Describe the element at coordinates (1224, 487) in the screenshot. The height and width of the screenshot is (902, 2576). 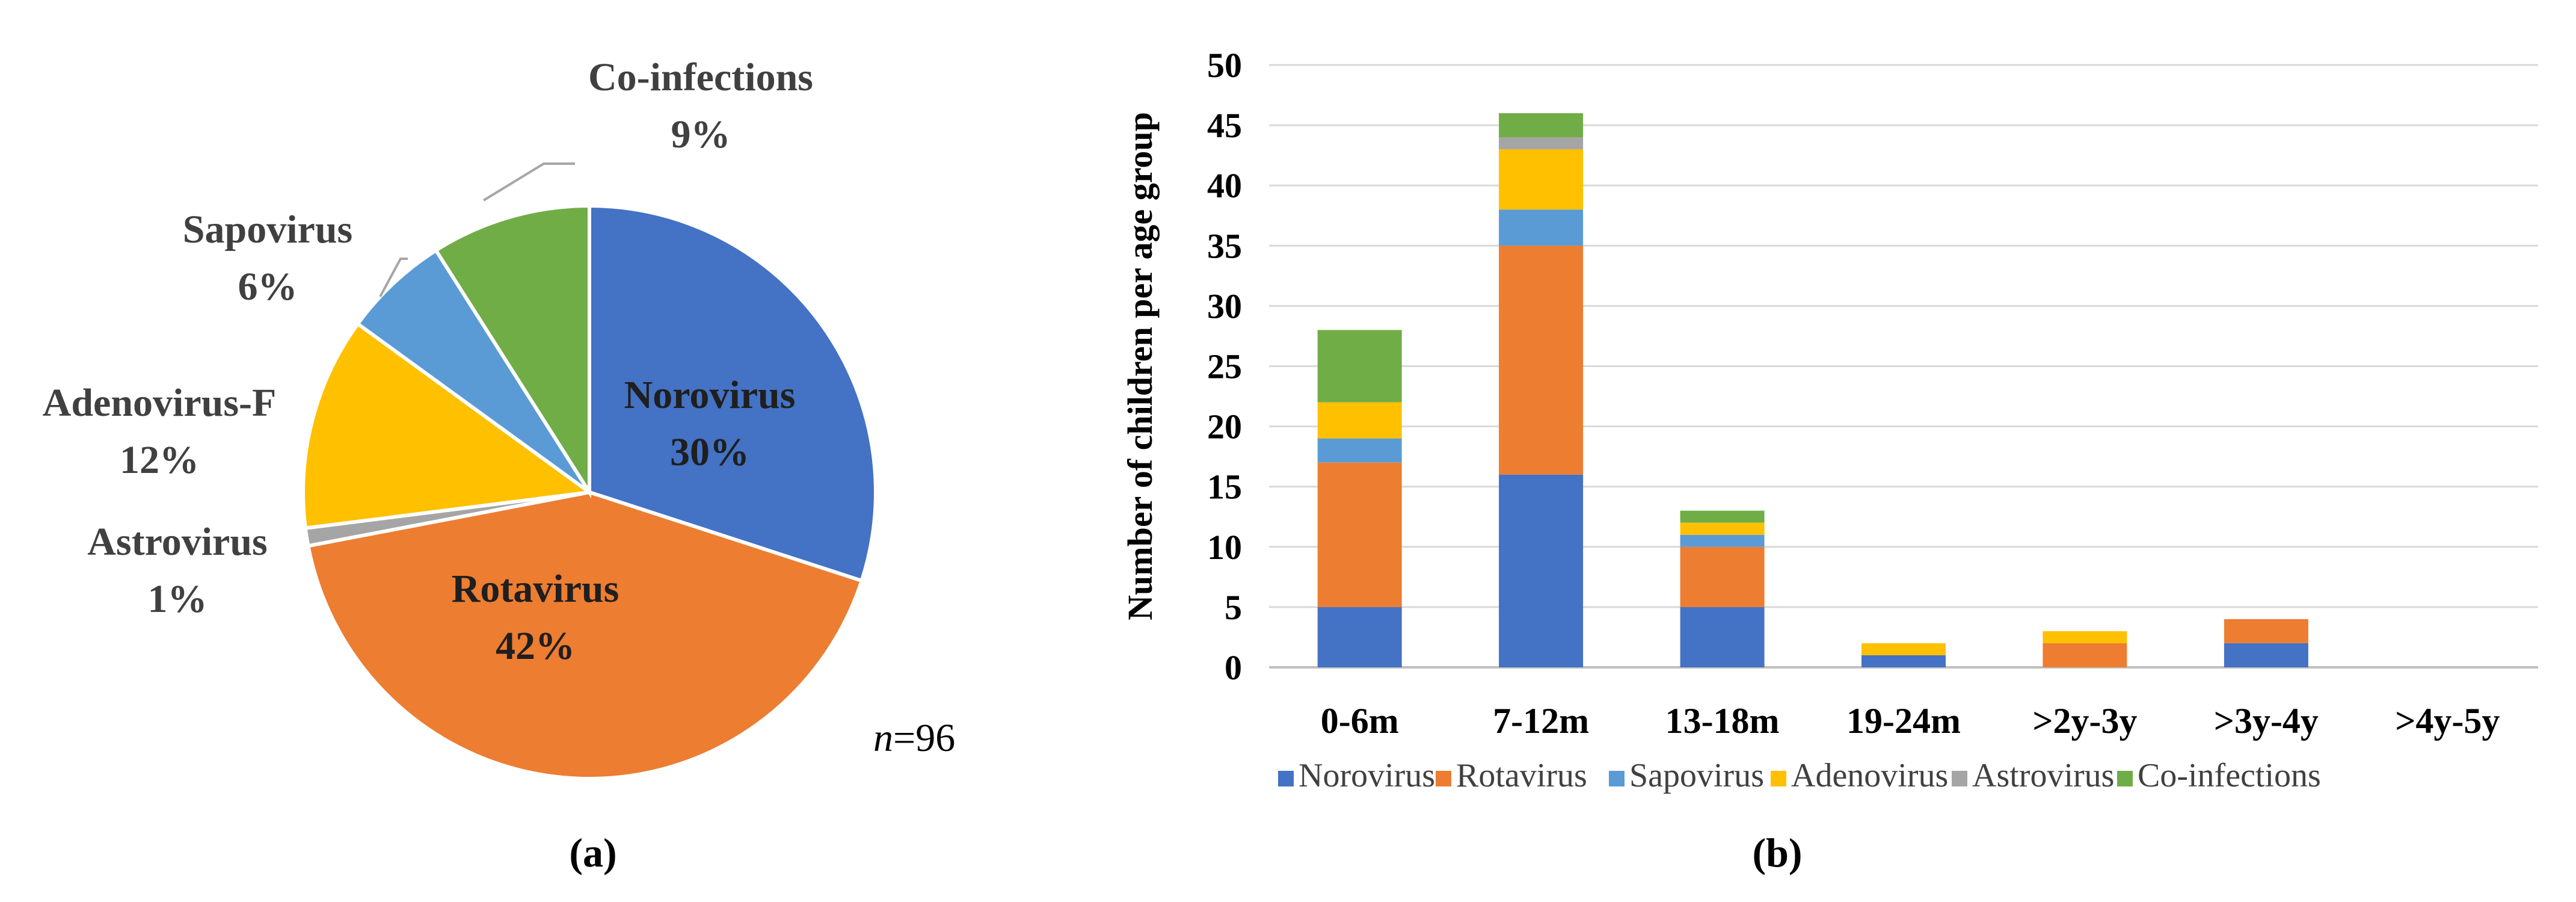
I see `y-tick-label: 15` at that location.